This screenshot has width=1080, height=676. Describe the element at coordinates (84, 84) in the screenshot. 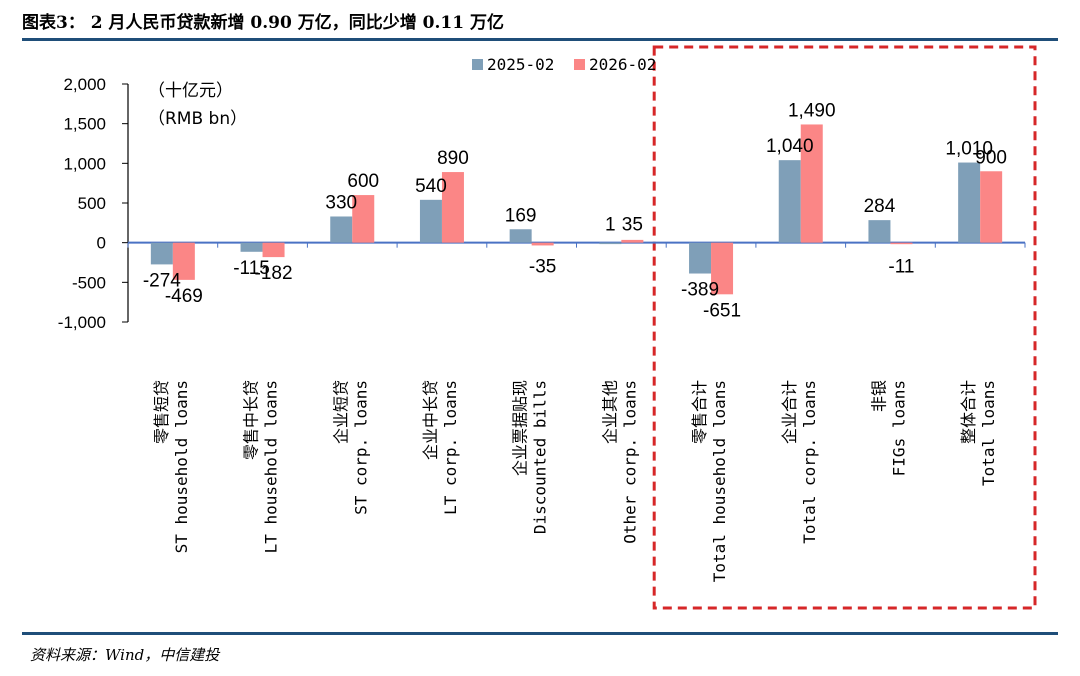

I see `y-tick-label: 2,000` at that location.